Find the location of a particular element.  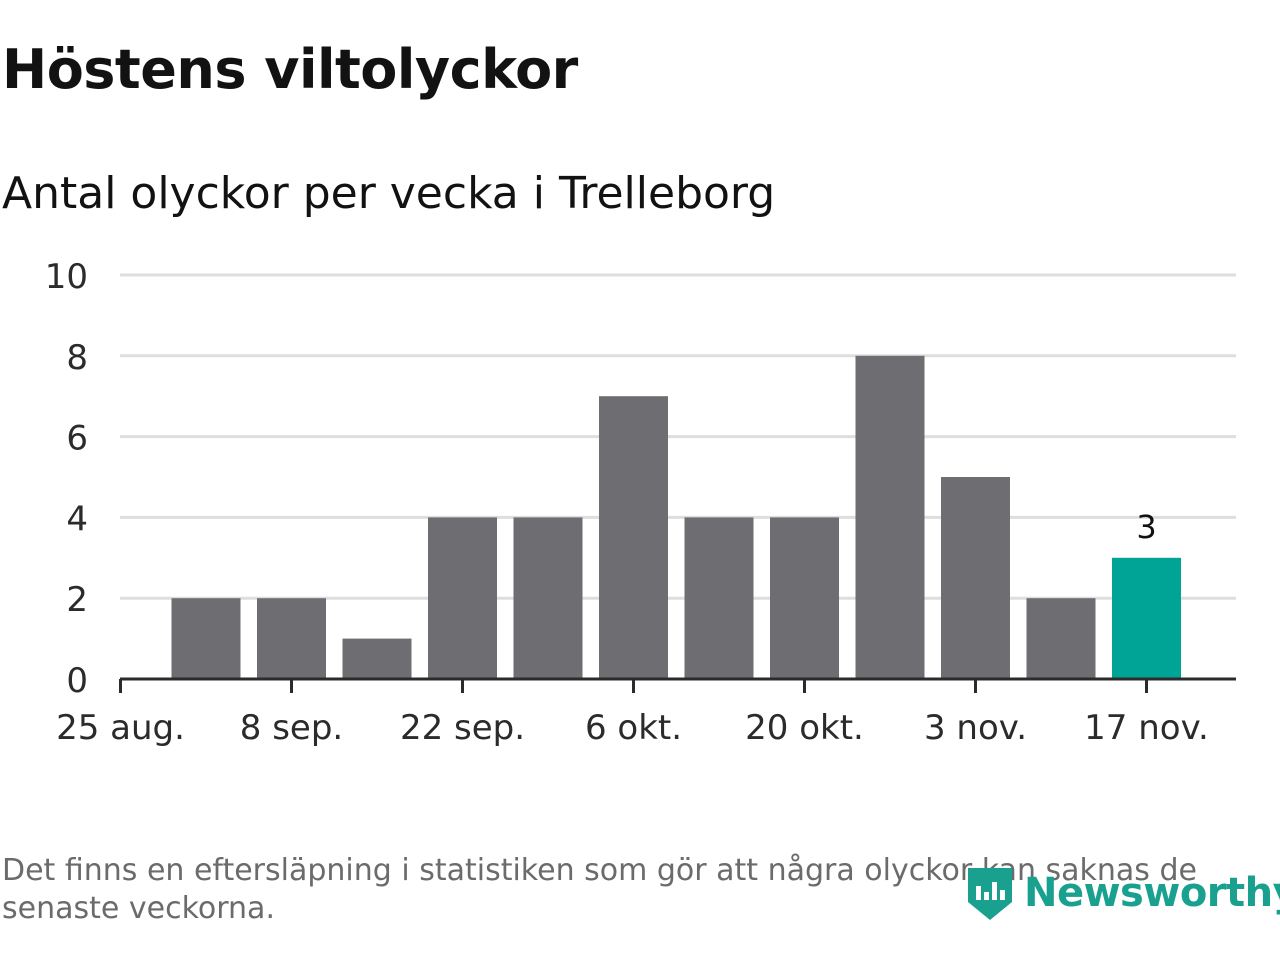

y-tick-label: 2 is located at coordinates (77, 600).